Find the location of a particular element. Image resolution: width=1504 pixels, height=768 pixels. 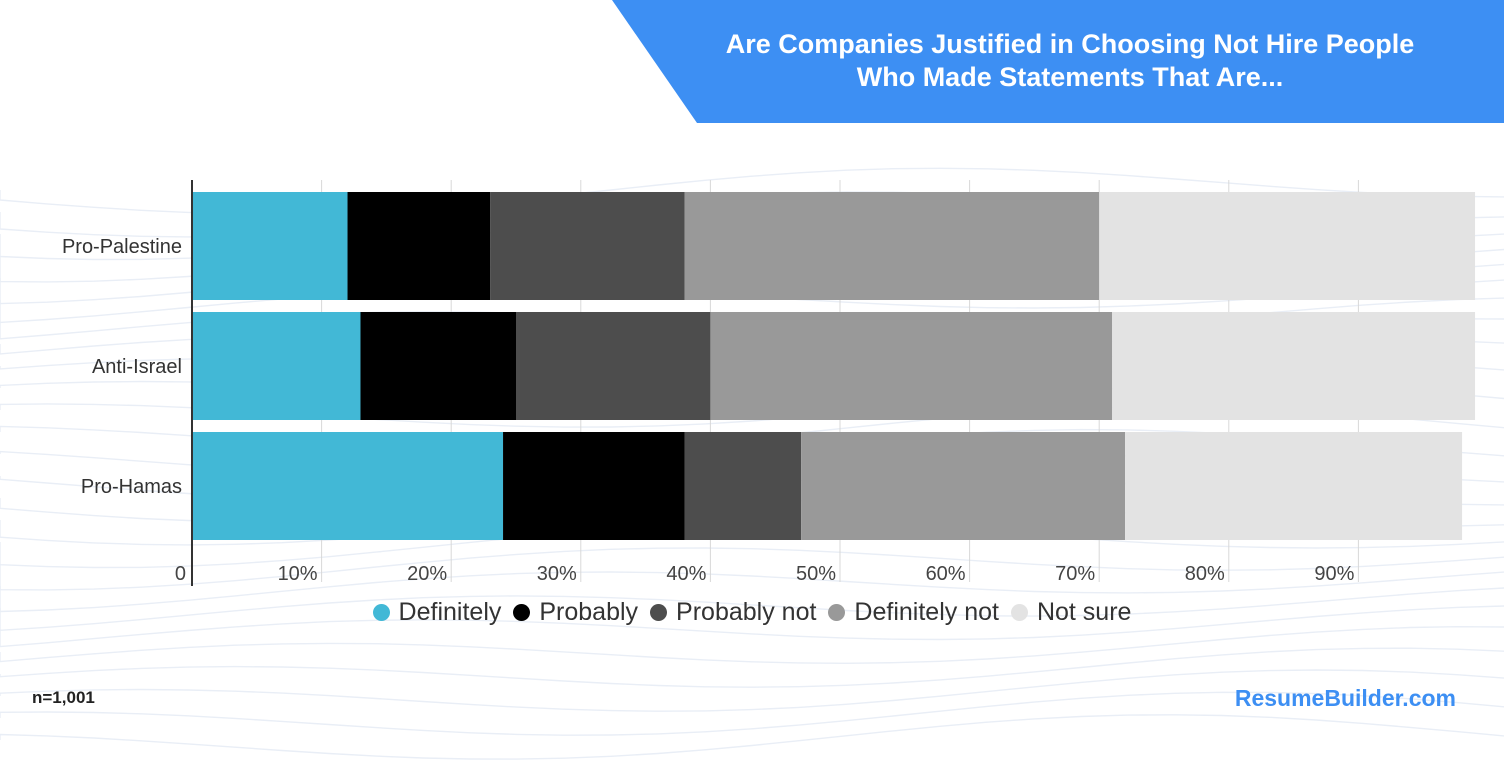

title-banner is located at coordinates (1058, 61).